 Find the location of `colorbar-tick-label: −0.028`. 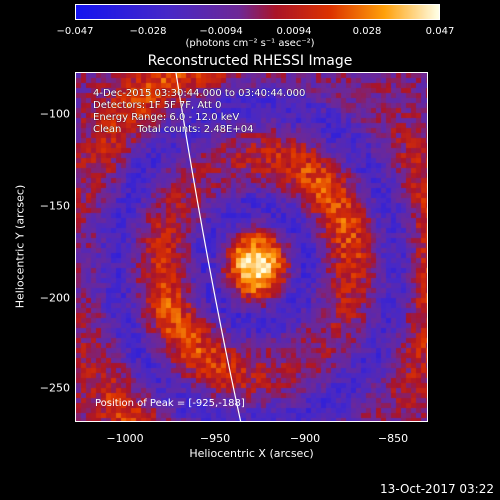

colorbar-tick-label: −0.028 is located at coordinates (148, 31).